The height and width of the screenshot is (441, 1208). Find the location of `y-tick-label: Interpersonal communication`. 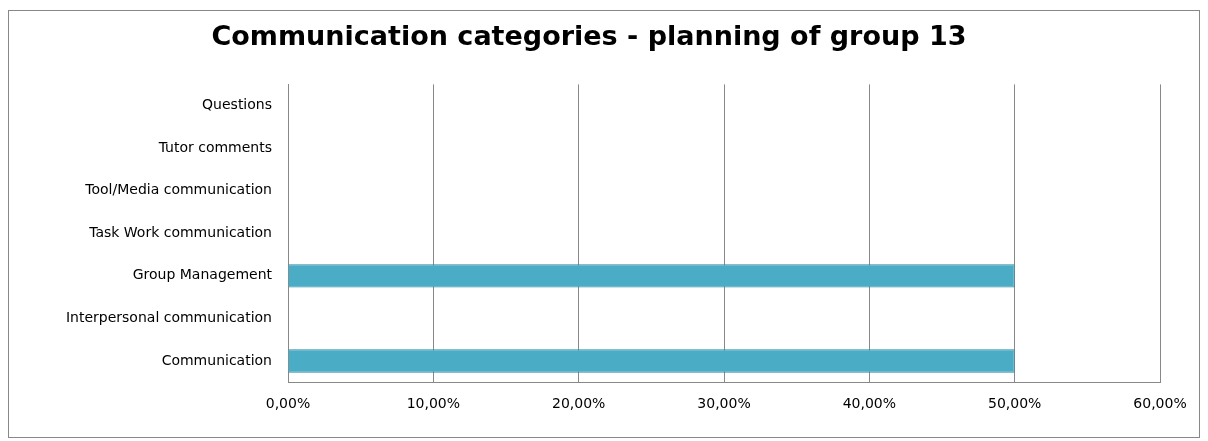

y-tick-label: Interpersonal communication is located at coordinates (168, 317).